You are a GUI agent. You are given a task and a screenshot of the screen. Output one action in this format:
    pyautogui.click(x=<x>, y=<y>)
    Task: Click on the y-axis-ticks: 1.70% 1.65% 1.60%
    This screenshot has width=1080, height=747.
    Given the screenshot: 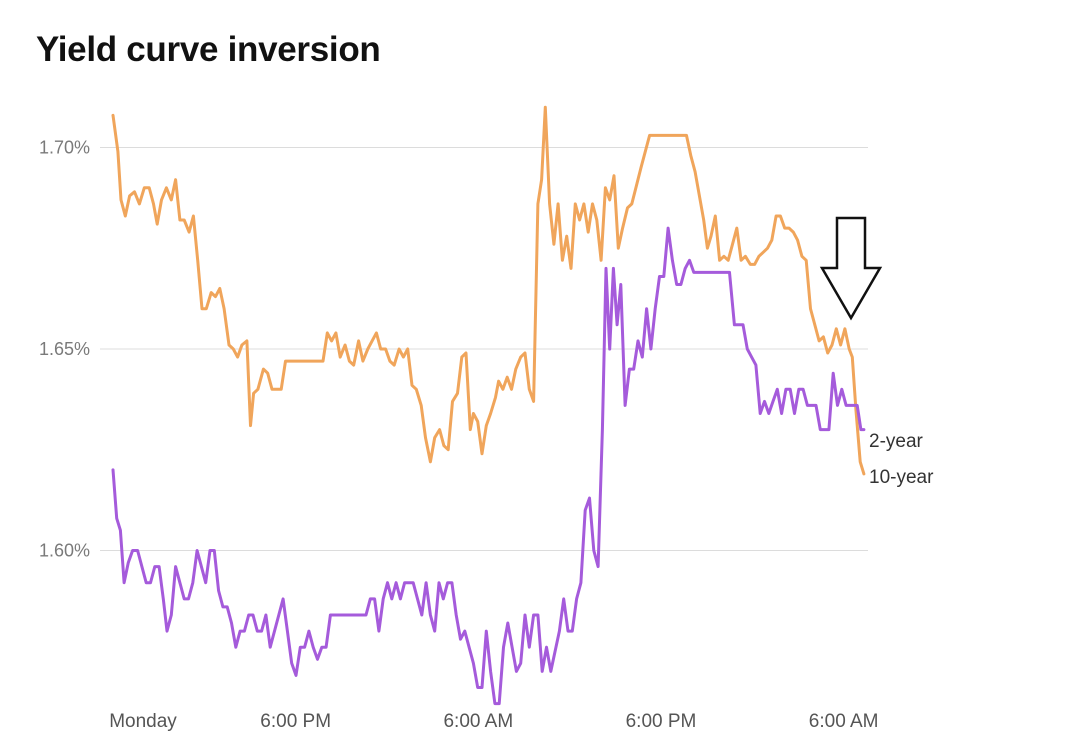 What is the action you would take?
    pyautogui.click(x=64, y=349)
    